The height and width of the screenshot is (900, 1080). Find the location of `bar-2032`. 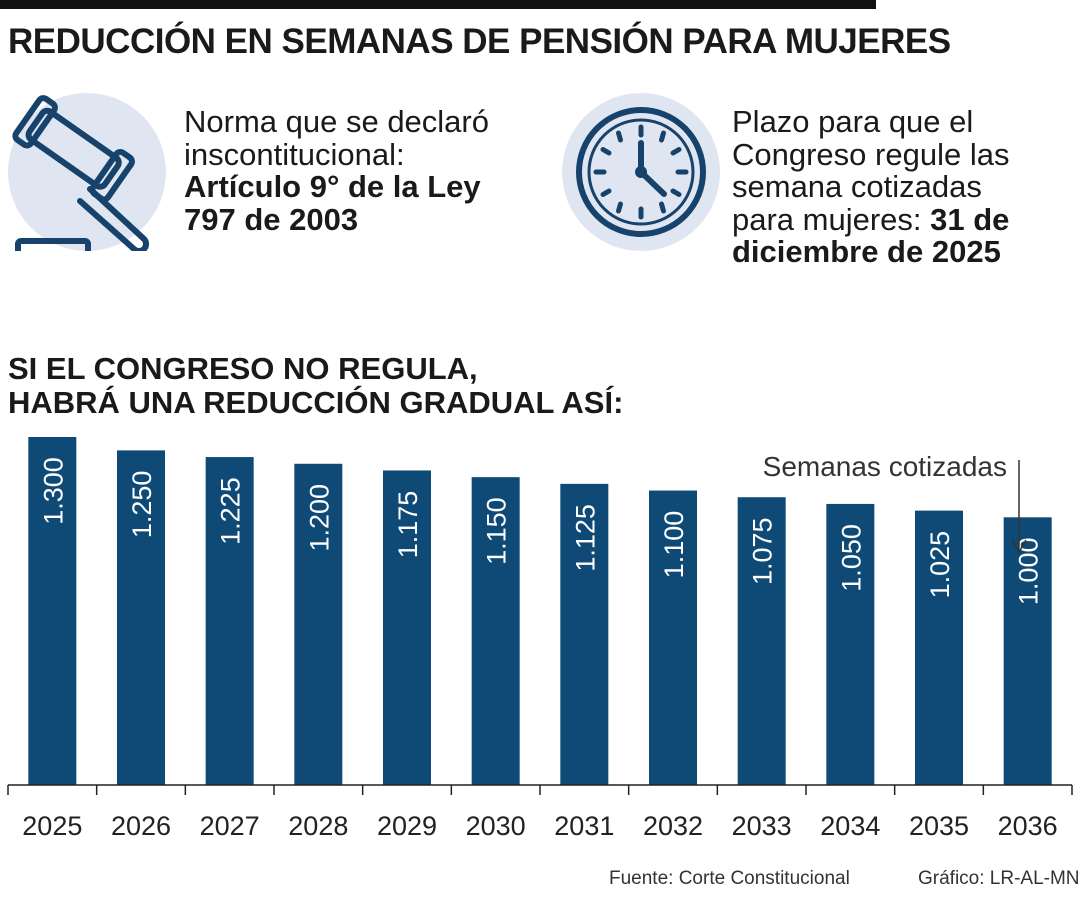

bar-2032 is located at coordinates (673, 637).